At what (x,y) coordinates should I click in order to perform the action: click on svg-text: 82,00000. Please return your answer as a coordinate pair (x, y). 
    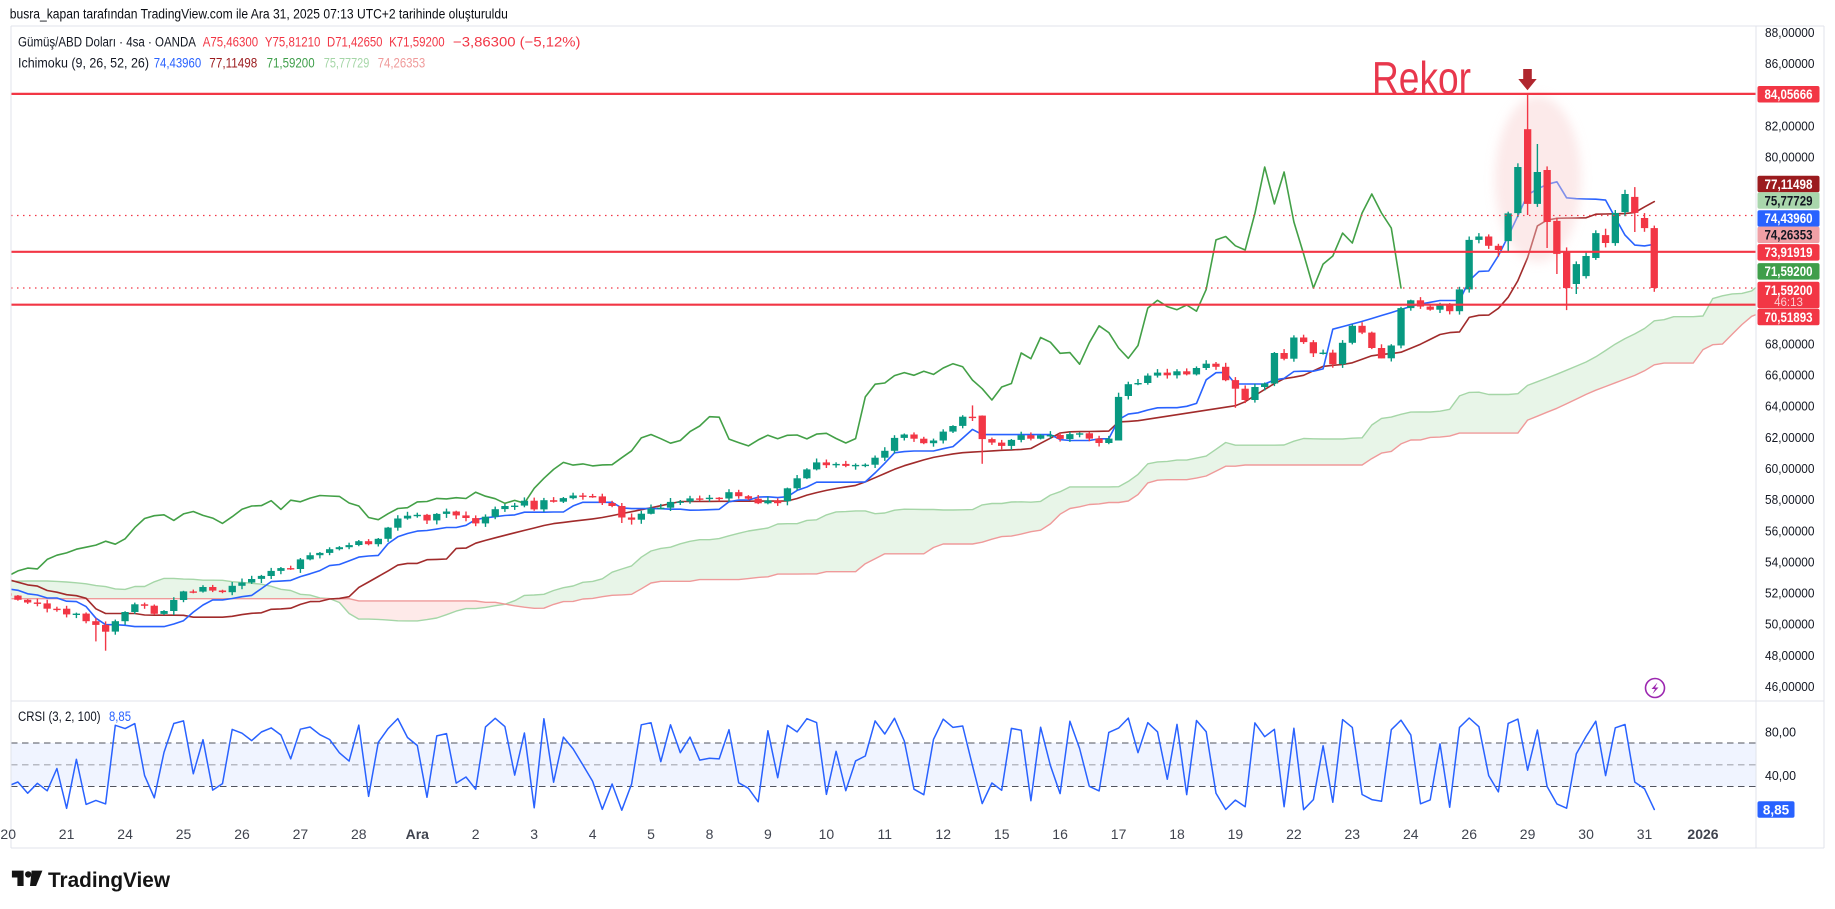
    Looking at the image, I should click on (1790, 125).